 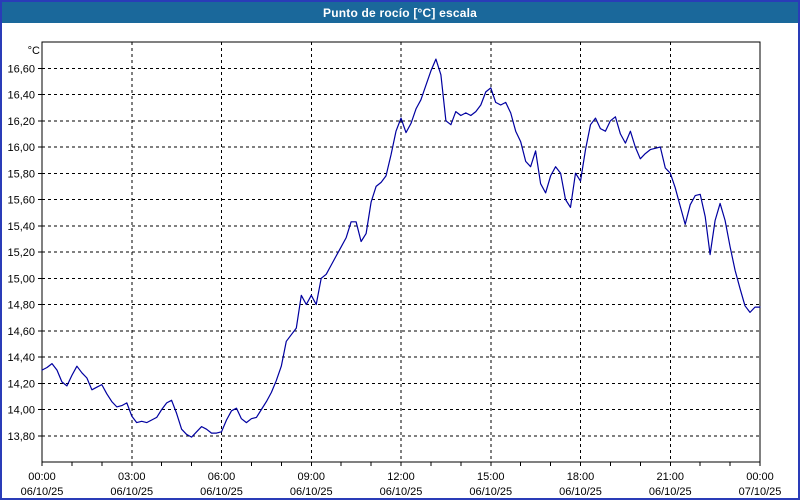 I want to click on y-axis-label: 14,20, so click(x=21, y=384).